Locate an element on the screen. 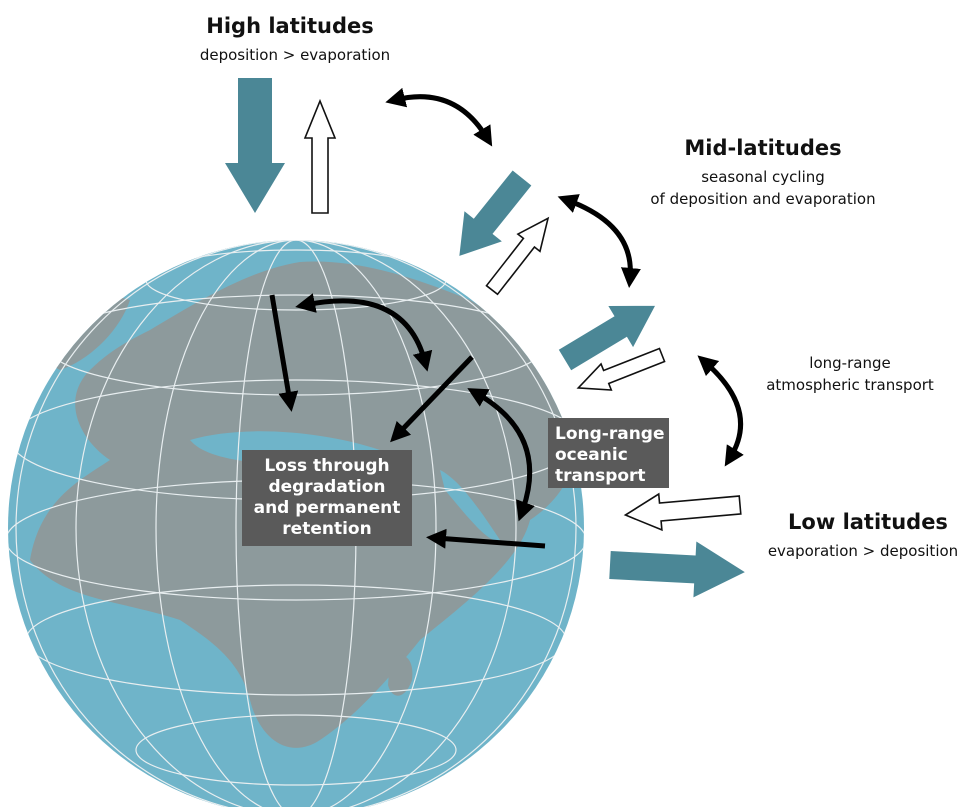  loss-text: degradation is located at coordinates (326, 487).